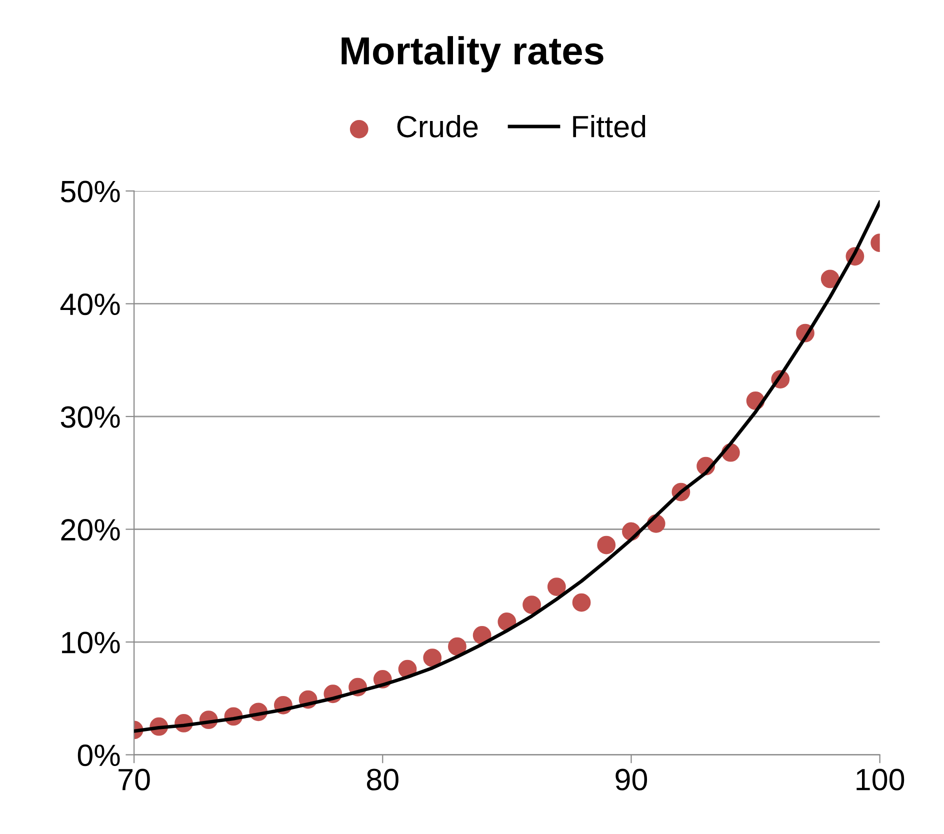 Image resolution: width=944 pixels, height=834 pixels. What do you see at coordinates (134, 779) in the screenshot?
I see `x-tick-label: 70` at bounding box center [134, 779].